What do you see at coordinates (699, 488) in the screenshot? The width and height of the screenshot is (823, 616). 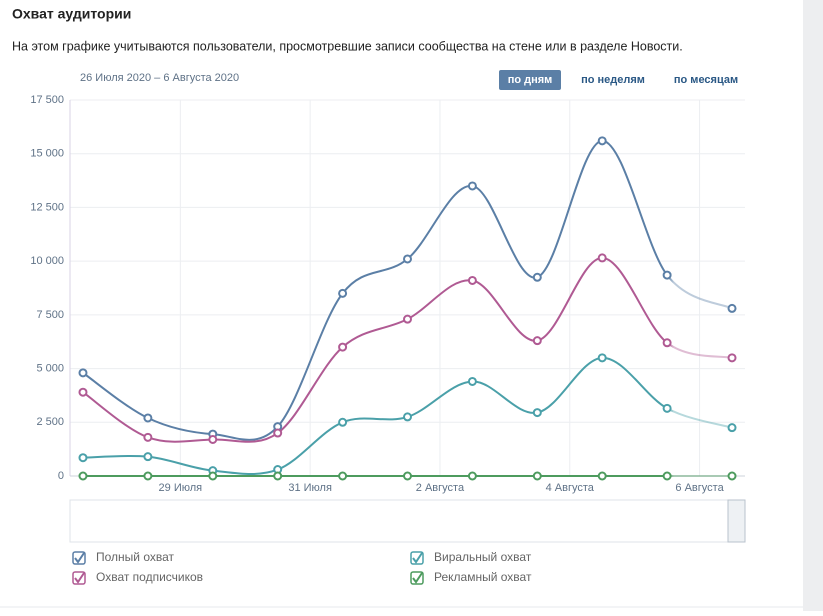 I see `x-tick-label: 6 Августа` at bounding box center [699, 488].